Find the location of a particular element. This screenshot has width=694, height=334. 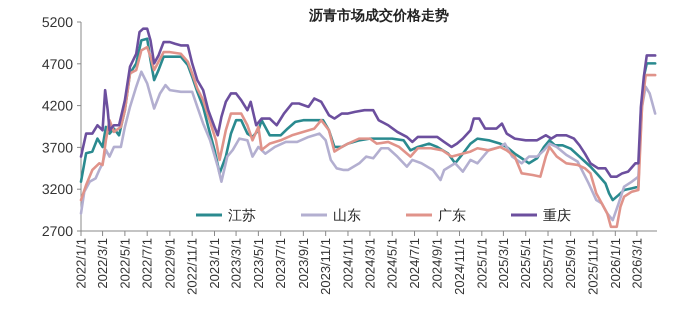

title: 沥青市场成交价格走势 is located at coordinates (379, 15).